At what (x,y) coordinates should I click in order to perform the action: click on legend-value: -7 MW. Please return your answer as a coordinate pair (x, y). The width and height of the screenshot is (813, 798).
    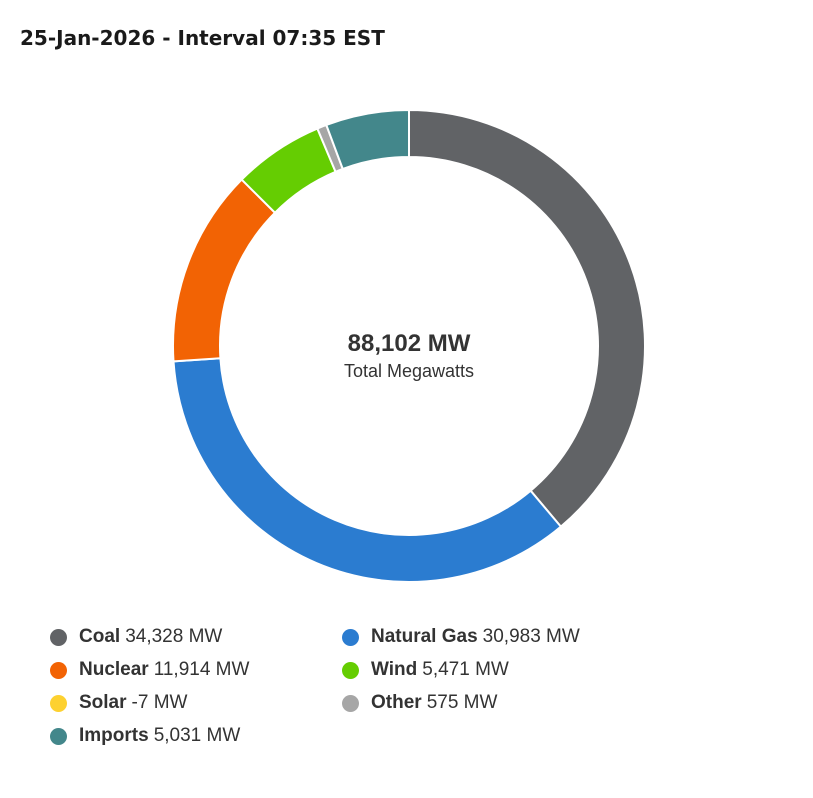
    Looking at the image, I should click on (159, 702).